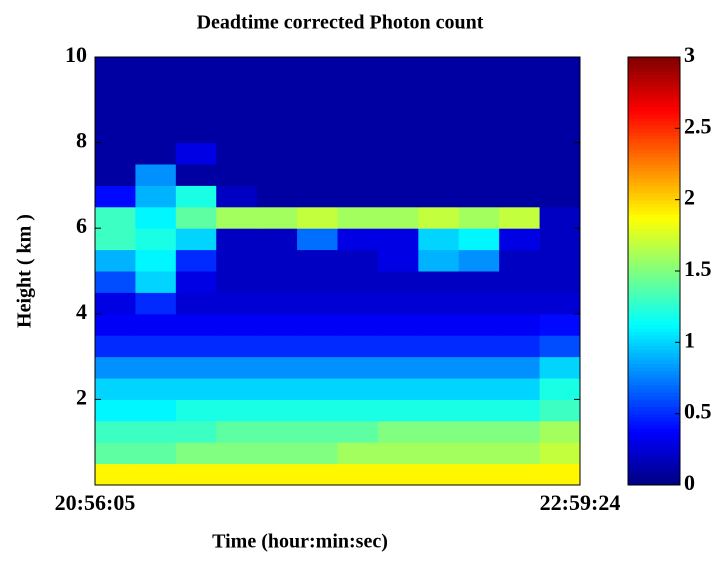  Describe the element at coordinates (689, 197) in the screenshot. I see `colorbar-tick-label: 2` at that location.